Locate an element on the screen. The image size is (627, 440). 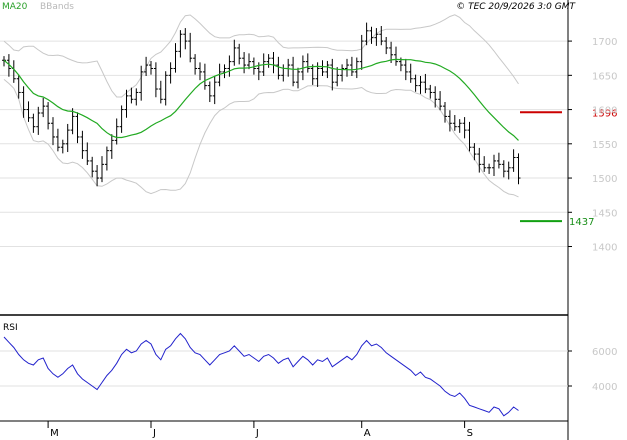
price-tick-label: 1600 is located at coordinates (604, 111).